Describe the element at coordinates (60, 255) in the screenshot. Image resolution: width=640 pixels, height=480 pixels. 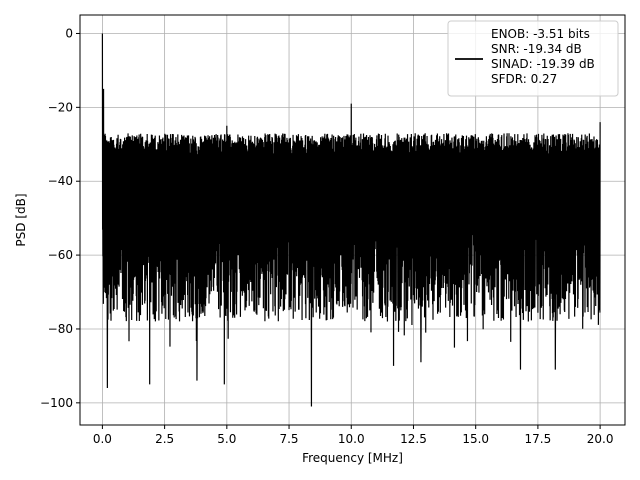
I see `y-tick-label: −60` at that location.